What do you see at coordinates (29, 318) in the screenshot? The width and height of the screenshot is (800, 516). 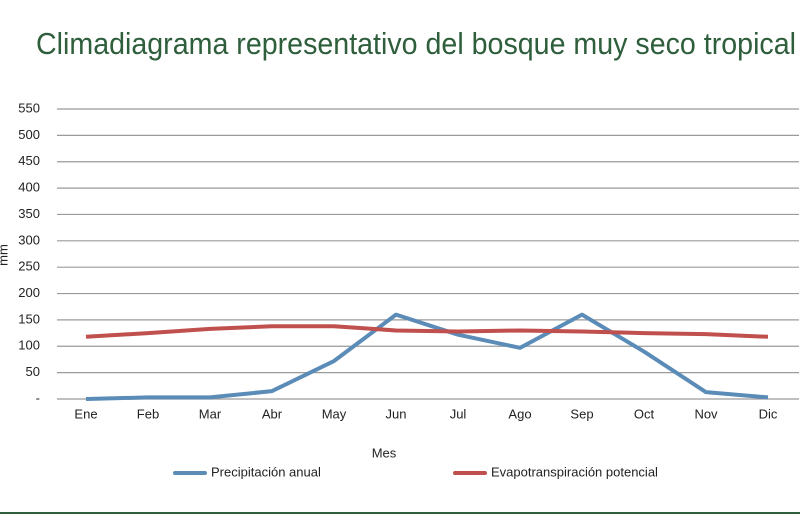 I see `y-tick-label: 150` at bounding box center [29, 318].